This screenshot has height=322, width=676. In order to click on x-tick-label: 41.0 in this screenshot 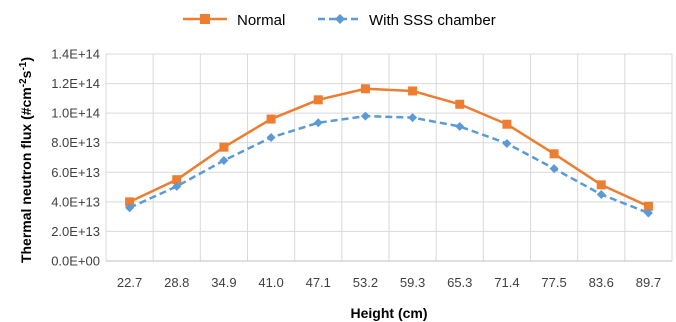, I will do `click(270, 282)`.